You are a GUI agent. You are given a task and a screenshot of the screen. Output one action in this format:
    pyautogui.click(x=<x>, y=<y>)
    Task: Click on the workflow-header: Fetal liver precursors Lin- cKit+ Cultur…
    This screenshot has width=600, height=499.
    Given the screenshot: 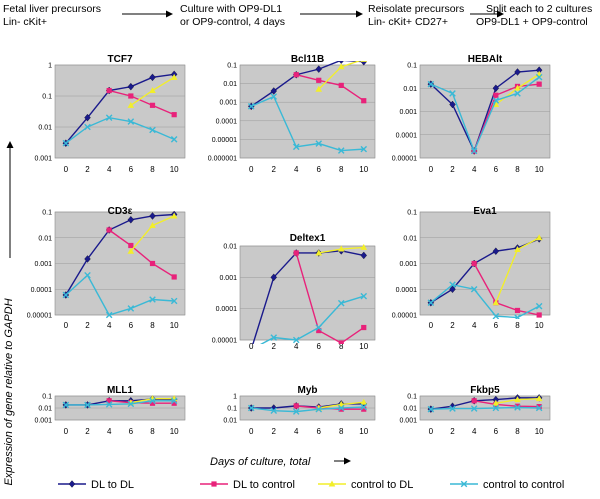 What is the action you would take?
    pyautogui.click(x=297, y=15)
    